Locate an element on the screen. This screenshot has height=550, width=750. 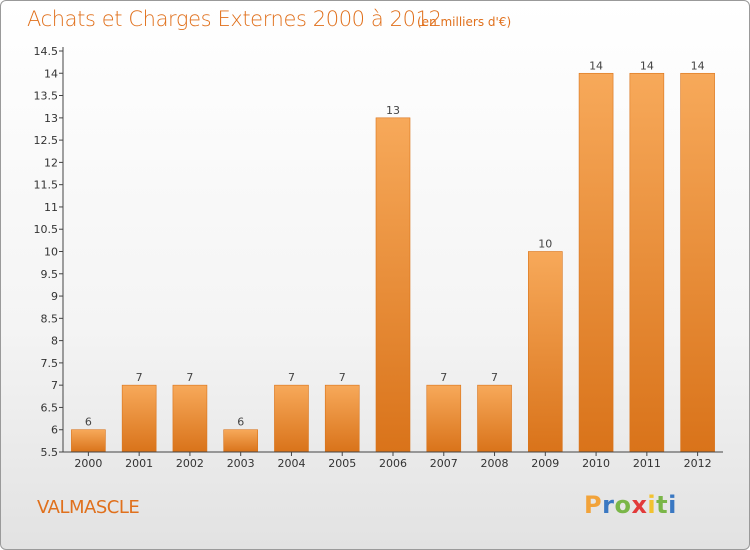
y-tick-label: 11.5 is located at coordinates (46, 185).